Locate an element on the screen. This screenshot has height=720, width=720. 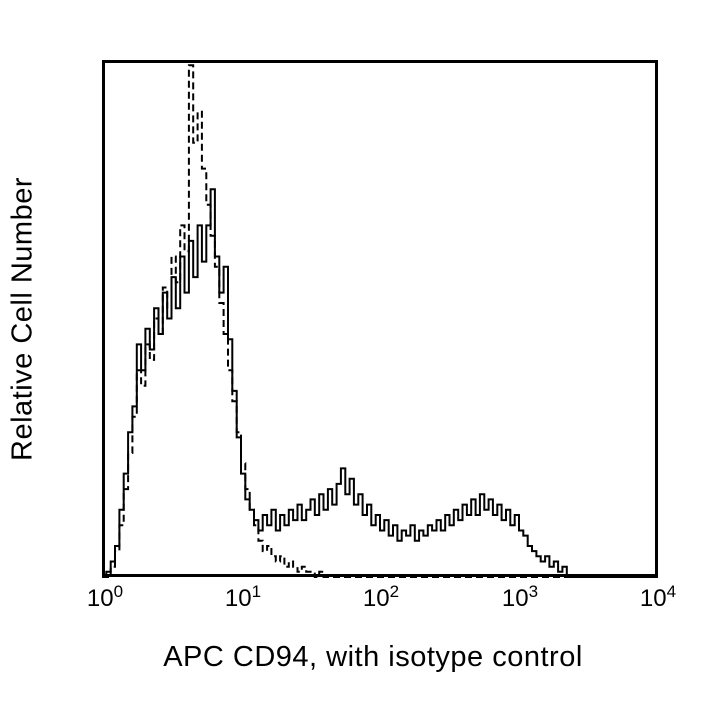
x-tick-4-exponent: 3 is located at coordinates (533, 591).